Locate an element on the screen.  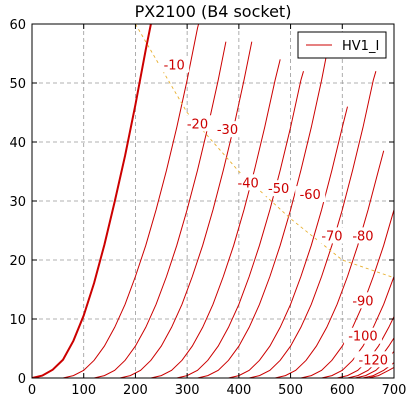
chart-title: PX2100 (B4 socket) is located at coordinates (213, 11).